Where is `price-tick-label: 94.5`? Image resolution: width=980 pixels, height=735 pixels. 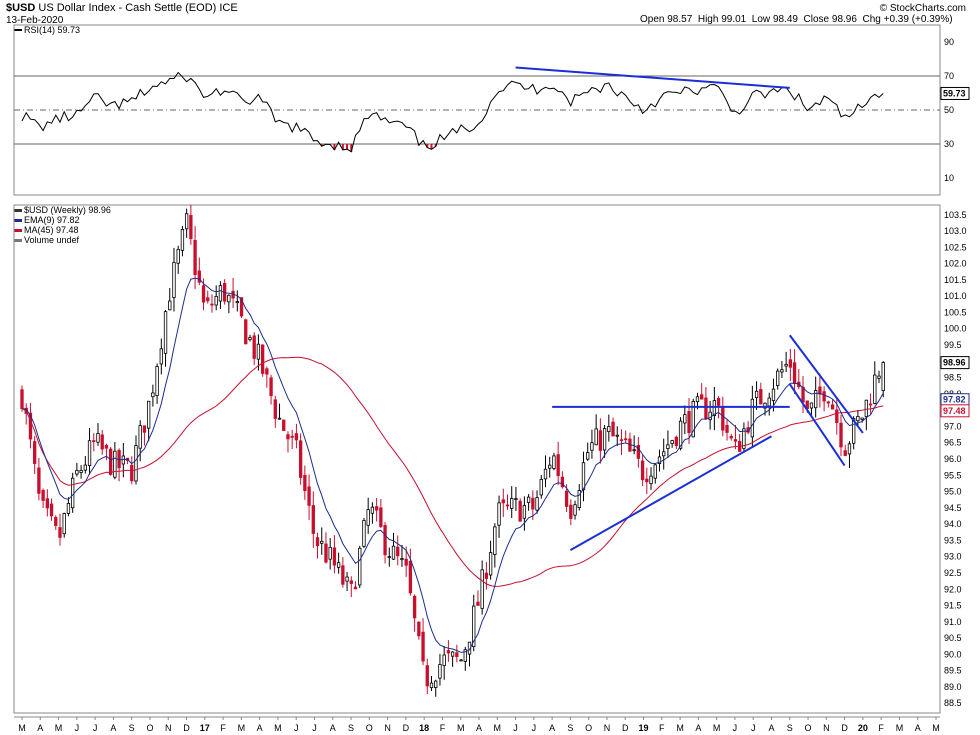 price-tick-label: 94.5 is located at coordinates (953, 508).